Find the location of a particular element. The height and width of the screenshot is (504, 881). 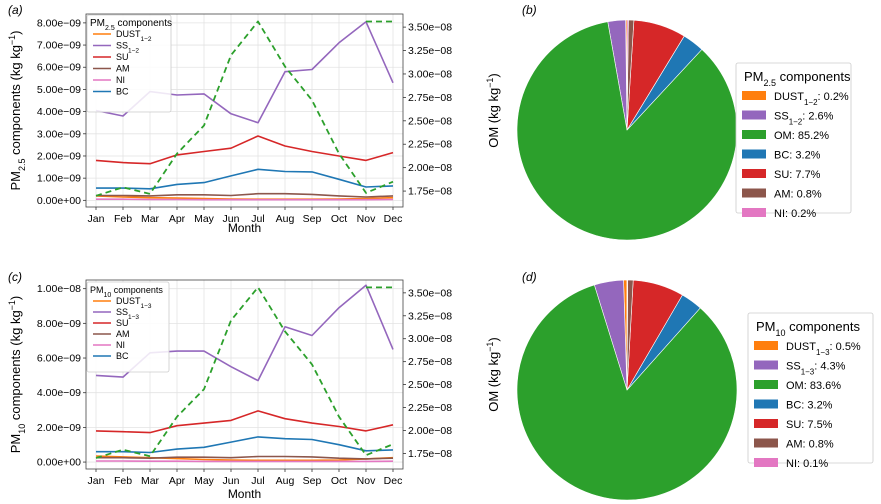

y2-tick-label: 3.25e−08 is located at coordinates (430, 316).